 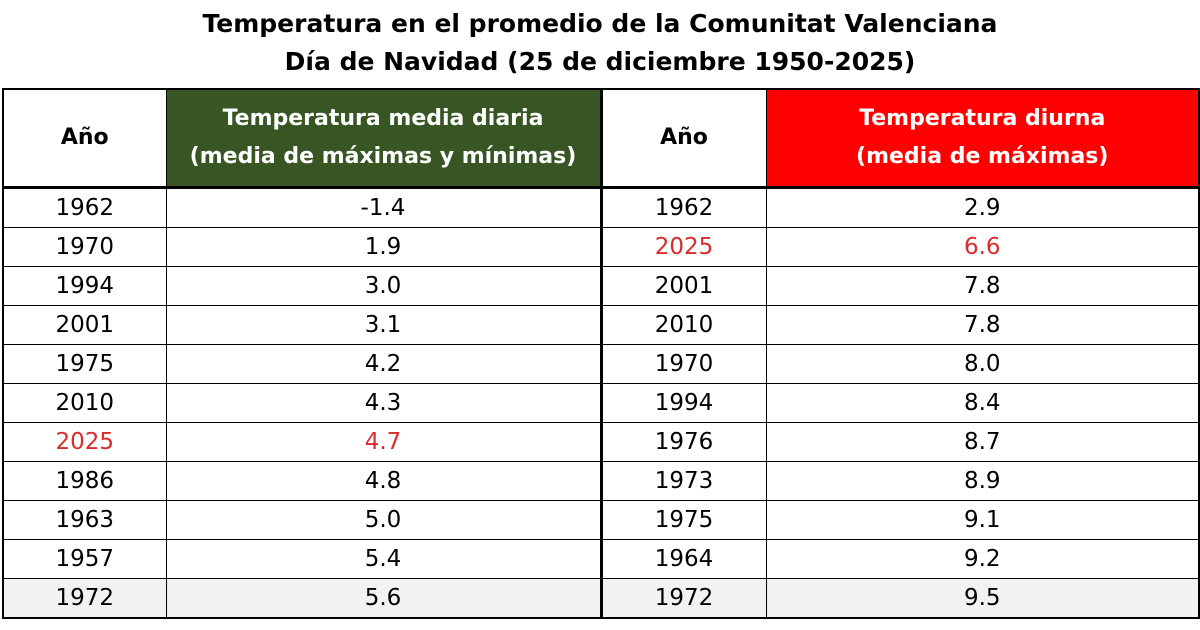 I want to click on cell-year-right: 1962, so click(x=683, y=207).